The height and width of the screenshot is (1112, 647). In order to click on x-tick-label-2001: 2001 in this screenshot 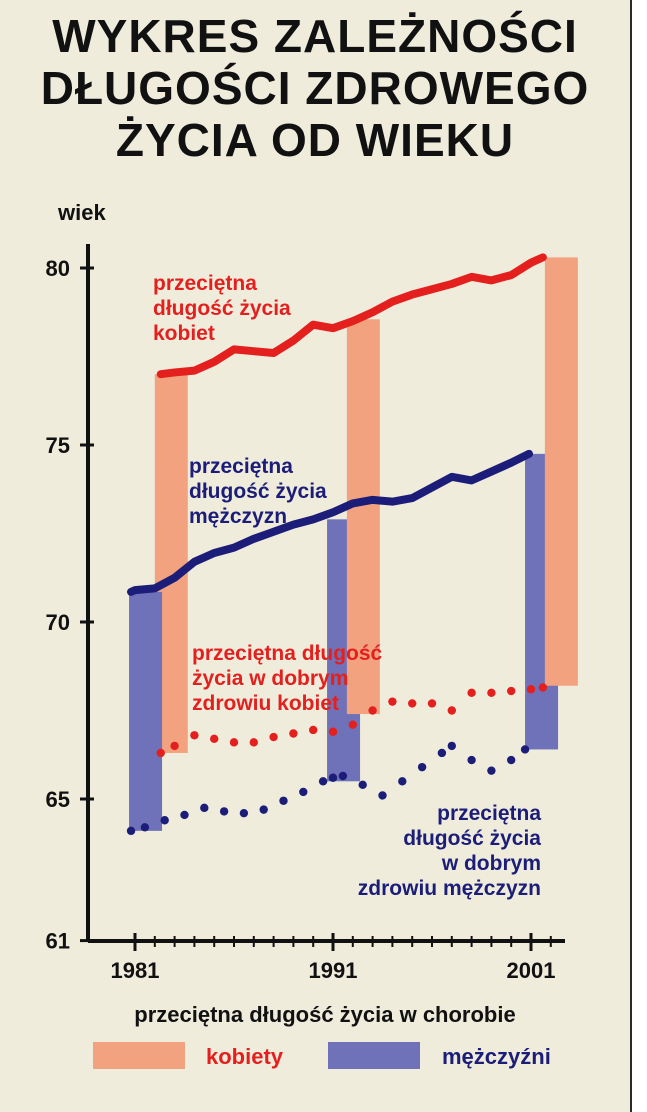, I will do `click(531, 970)`.